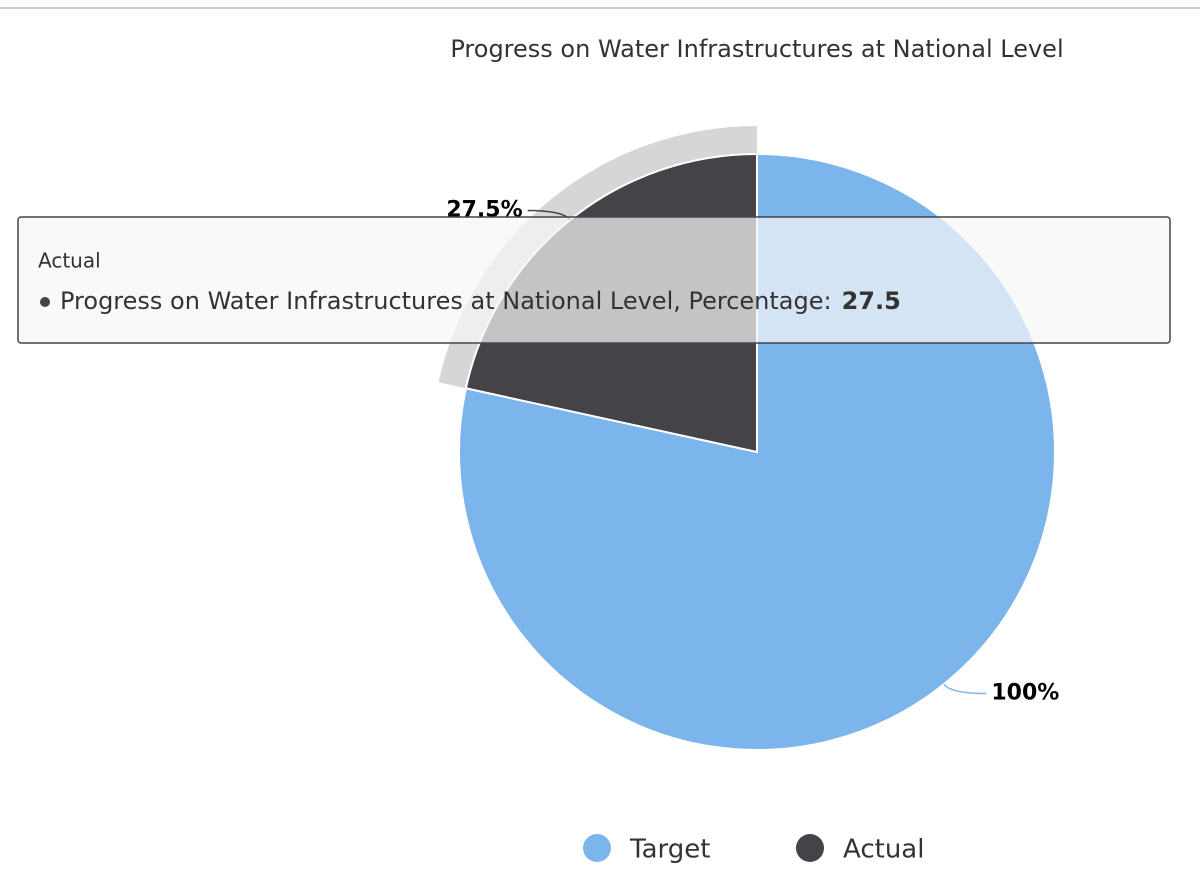 The image size is (1200, 872). I want to click on tooltip-value: 27.5, so click(871, 301).